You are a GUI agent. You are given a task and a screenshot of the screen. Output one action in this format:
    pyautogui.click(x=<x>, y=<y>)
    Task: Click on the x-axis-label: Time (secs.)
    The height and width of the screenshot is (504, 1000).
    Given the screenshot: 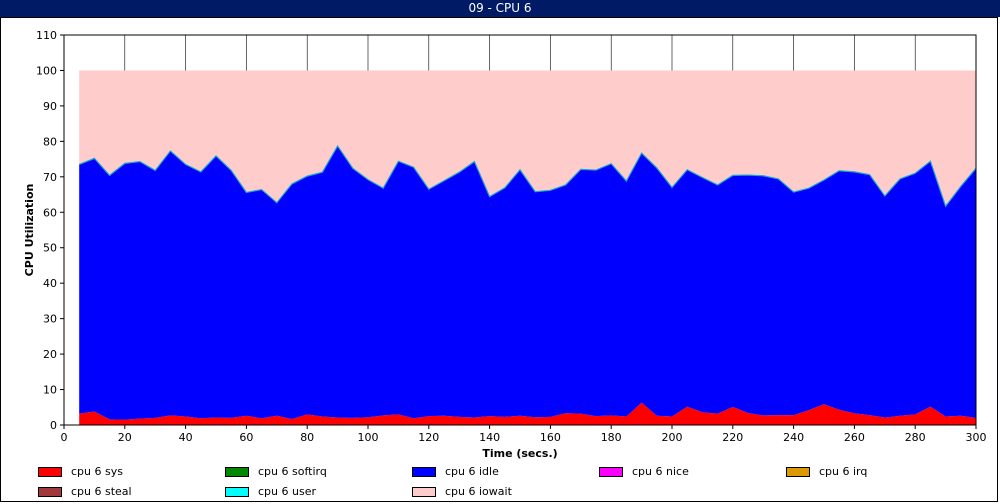 What is the action you would take?
    pyautogui.click(x=519, y=453)
    